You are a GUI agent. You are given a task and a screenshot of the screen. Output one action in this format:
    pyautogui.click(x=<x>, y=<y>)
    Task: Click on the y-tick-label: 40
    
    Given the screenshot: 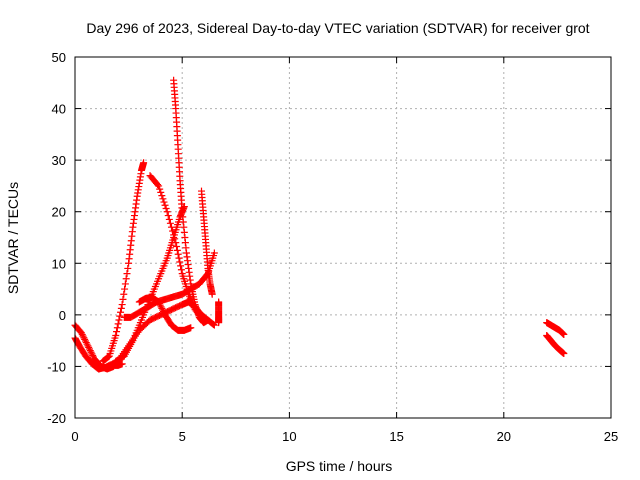 What is the action you would take?
    pyautogui.click(x=59, y=109)
    